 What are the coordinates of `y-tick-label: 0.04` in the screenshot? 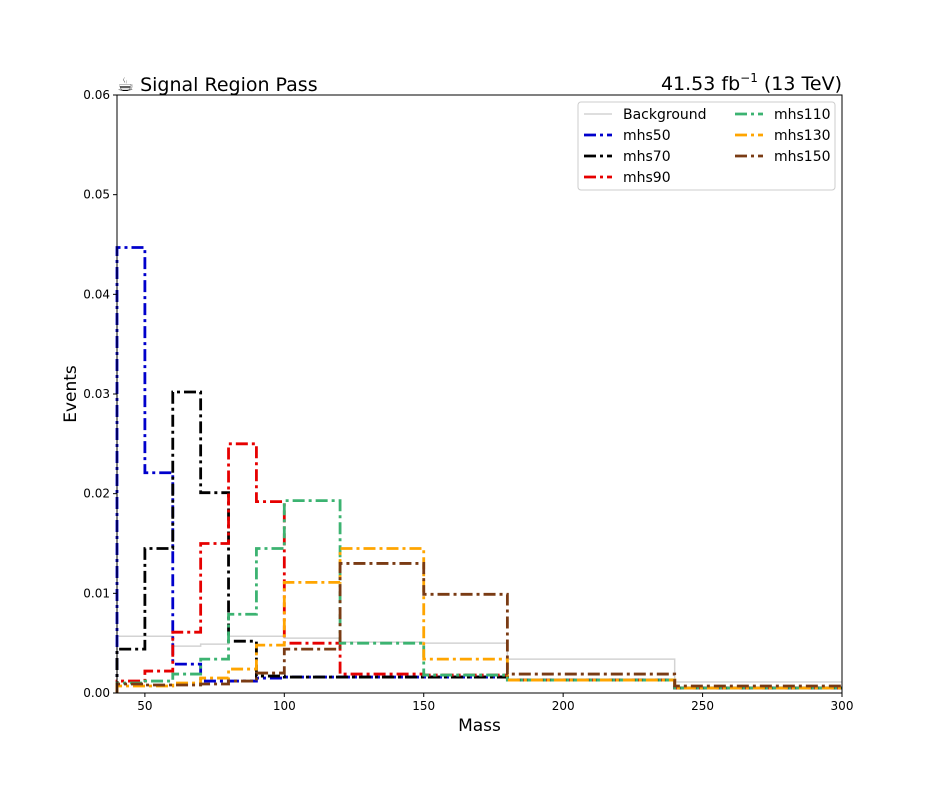 It's located at (96, 294).